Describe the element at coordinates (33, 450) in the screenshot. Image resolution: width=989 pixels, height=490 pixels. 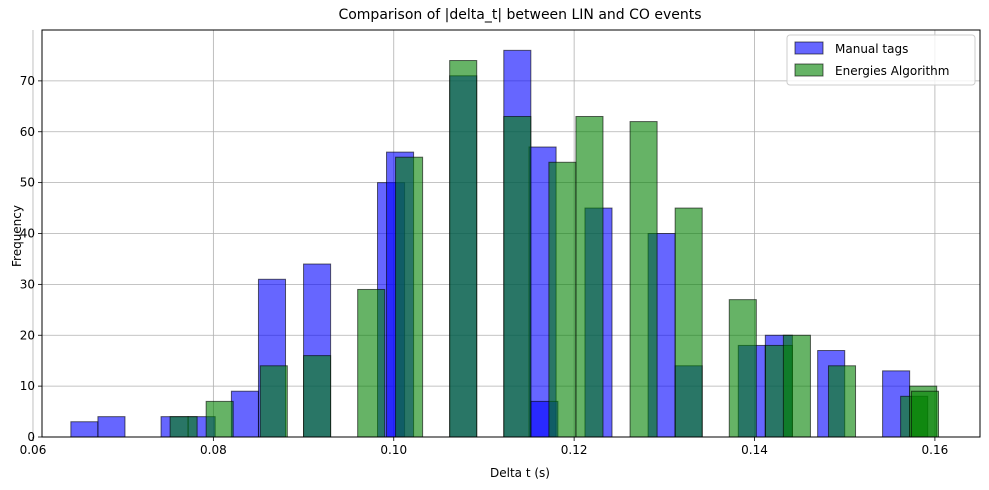
I see `x-tick-label: 0.06` at that location.